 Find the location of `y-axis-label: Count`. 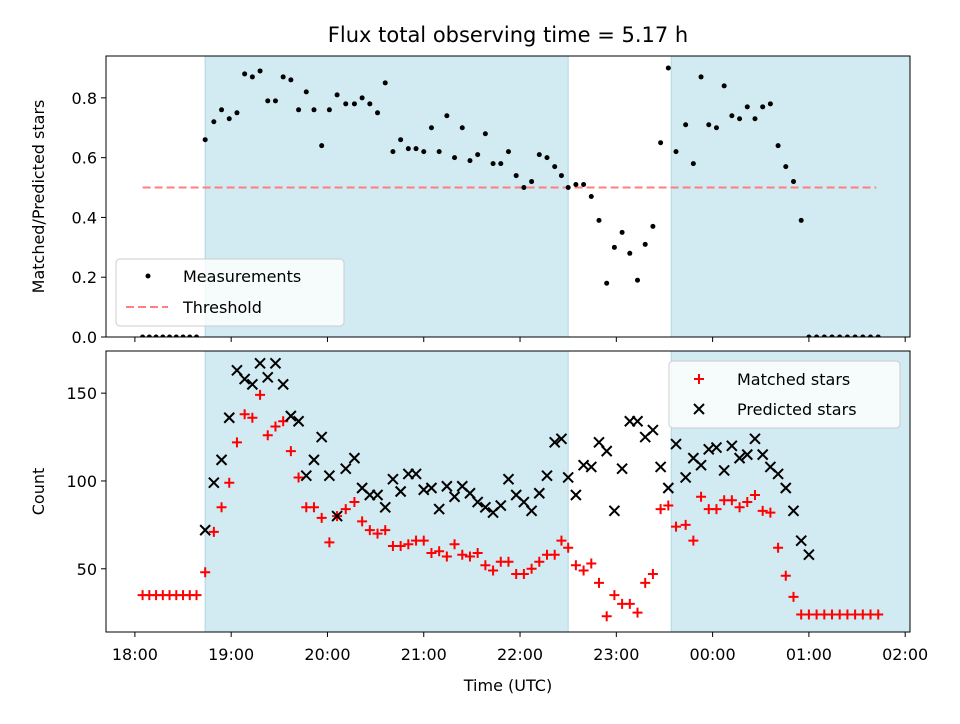

y-axis-label: Count is located at coordinates (38, 492).